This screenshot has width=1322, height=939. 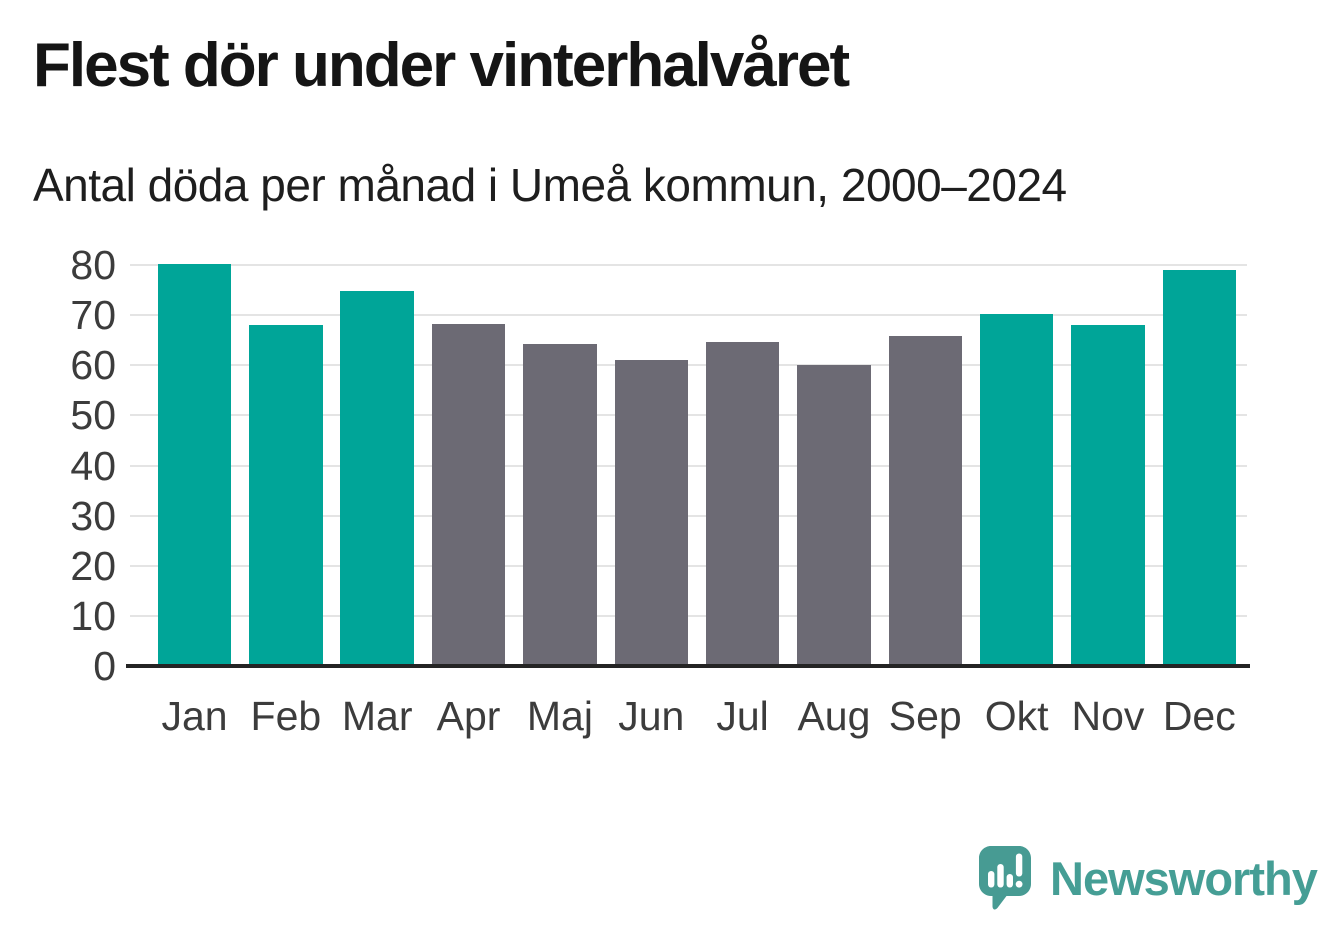 What do you see at coordinates (1199, 716) in the screenshot?
I see `x-tick-label-dec: Dec` at bounding box center [1199, 716].